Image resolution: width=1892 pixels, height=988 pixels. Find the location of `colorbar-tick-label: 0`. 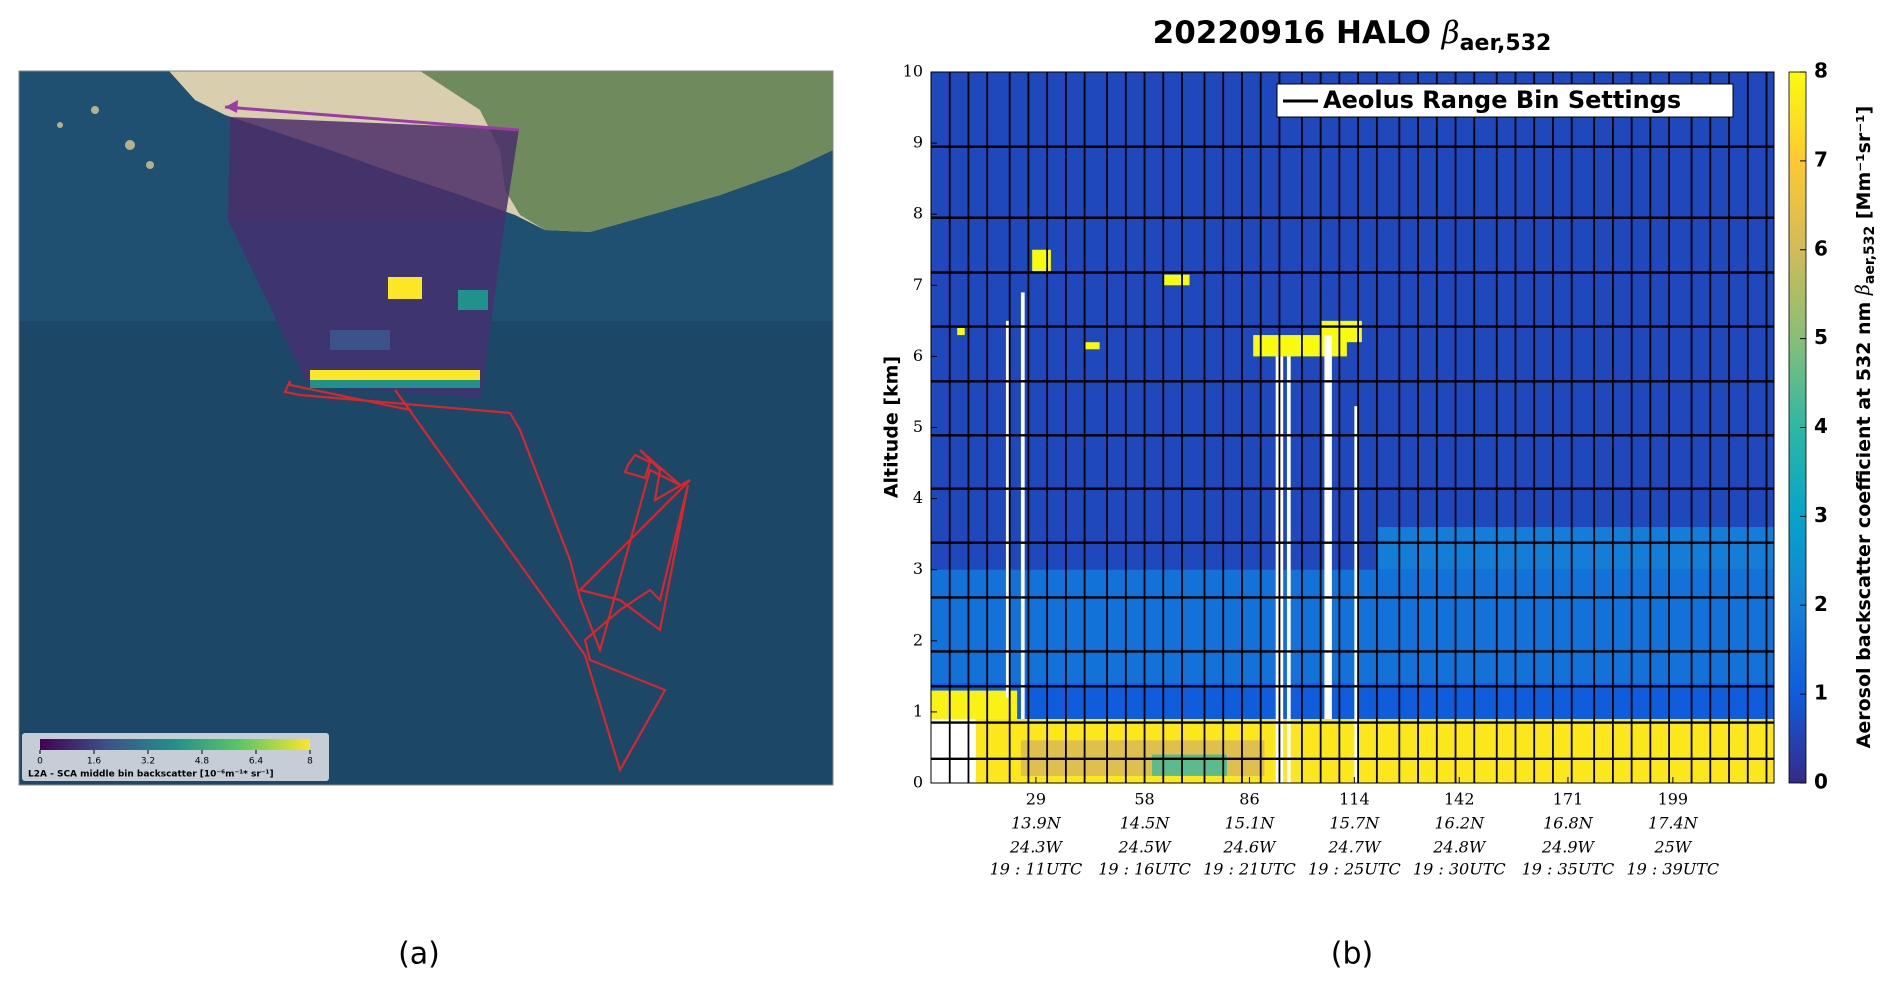

colorbar-tick-label: 0 is located at coordinates (1821, 782).